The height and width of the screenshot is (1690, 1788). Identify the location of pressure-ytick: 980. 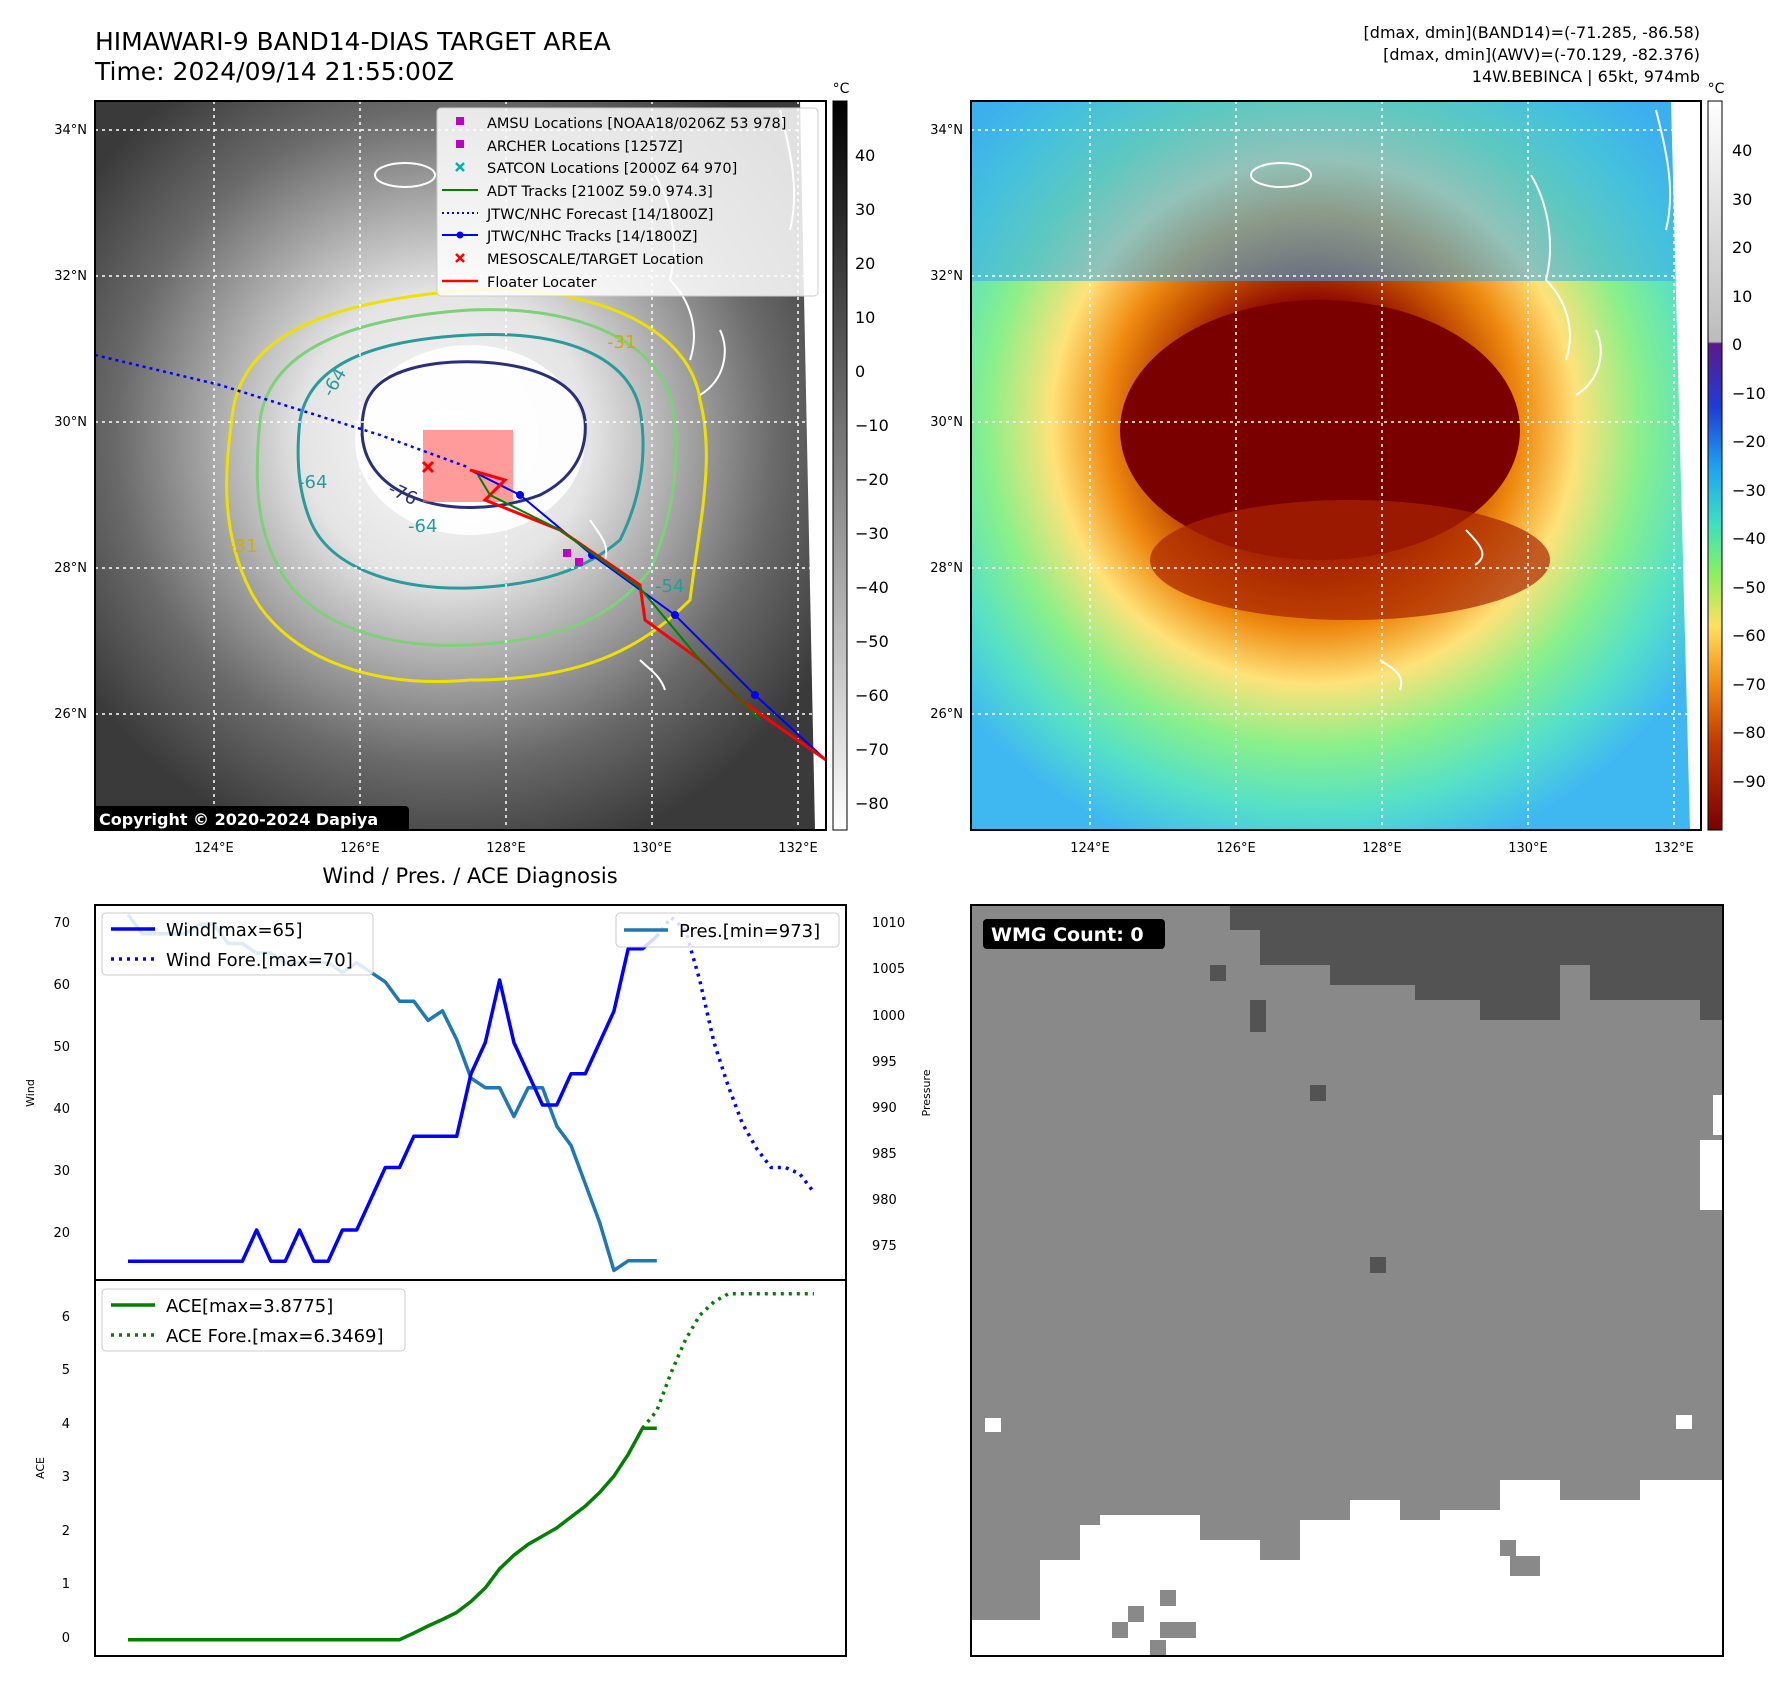
(884, 1200).